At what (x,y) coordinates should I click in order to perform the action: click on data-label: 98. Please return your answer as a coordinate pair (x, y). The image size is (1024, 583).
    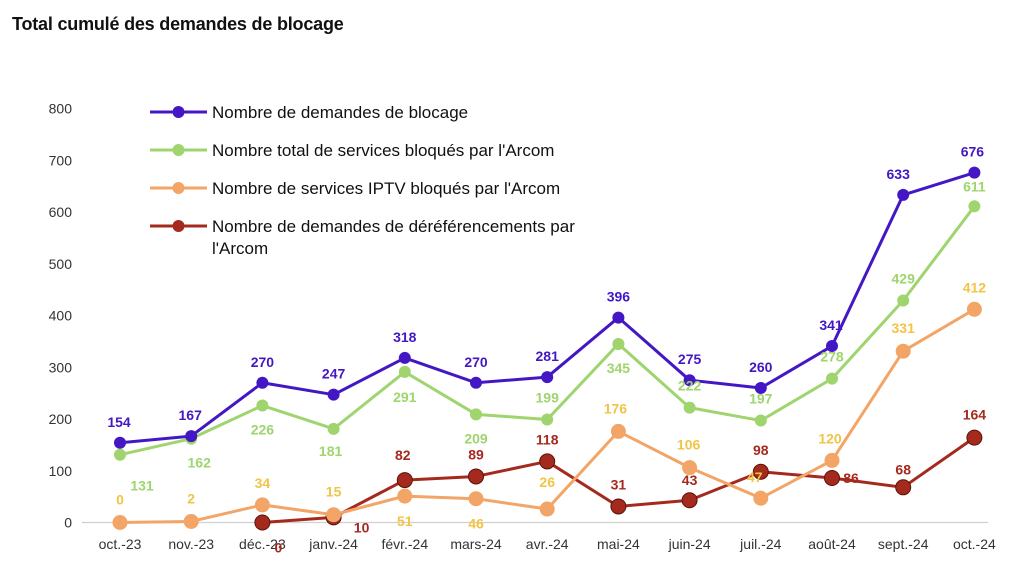
    Looking at the image, I should click on (761, 450).